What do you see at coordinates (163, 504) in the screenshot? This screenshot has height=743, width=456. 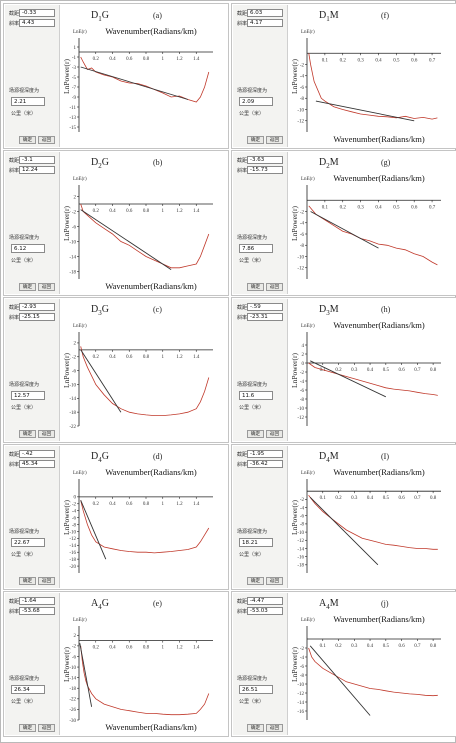 I see `x-tick-label: 1` at bounding box center [163, 504].